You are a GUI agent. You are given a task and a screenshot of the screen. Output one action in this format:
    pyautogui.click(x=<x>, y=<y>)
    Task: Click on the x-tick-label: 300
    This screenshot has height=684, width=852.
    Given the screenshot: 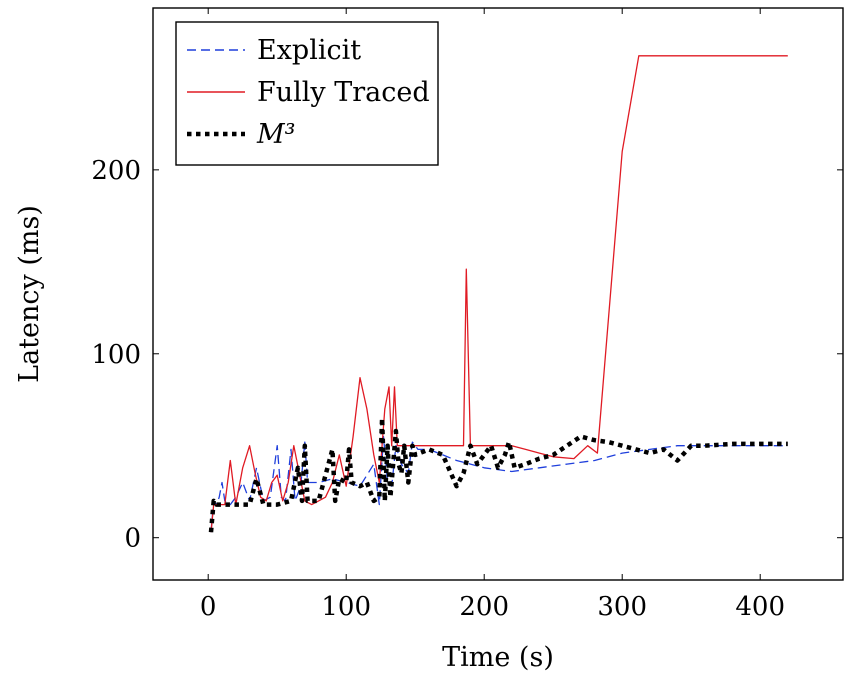 What is the action you would take?
    pyautogui.click(x=622, y=607)
    